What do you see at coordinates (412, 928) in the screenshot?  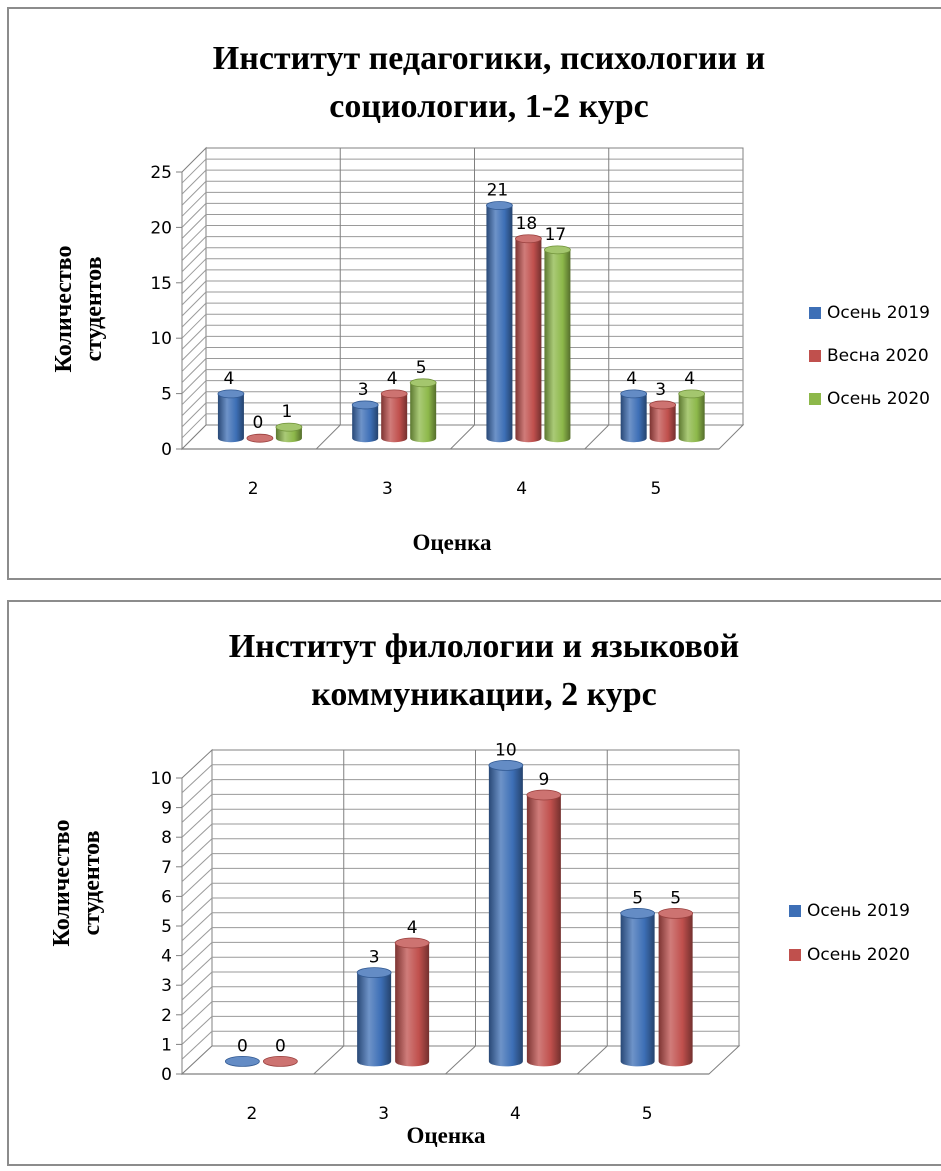 I see `data-label: 4` at bounding box center [412, 928].